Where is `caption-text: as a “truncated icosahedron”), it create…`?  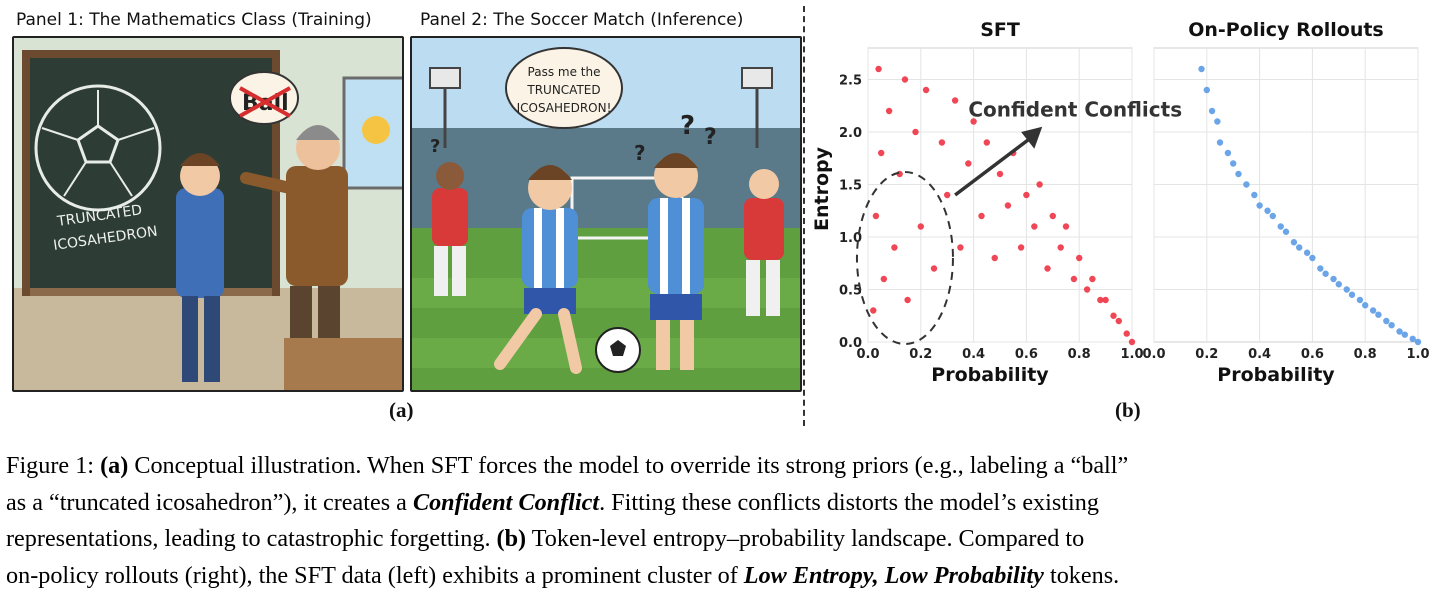
caption-text: as a “truncated icosahedron”), it create… is located at coordinates (209, 502).